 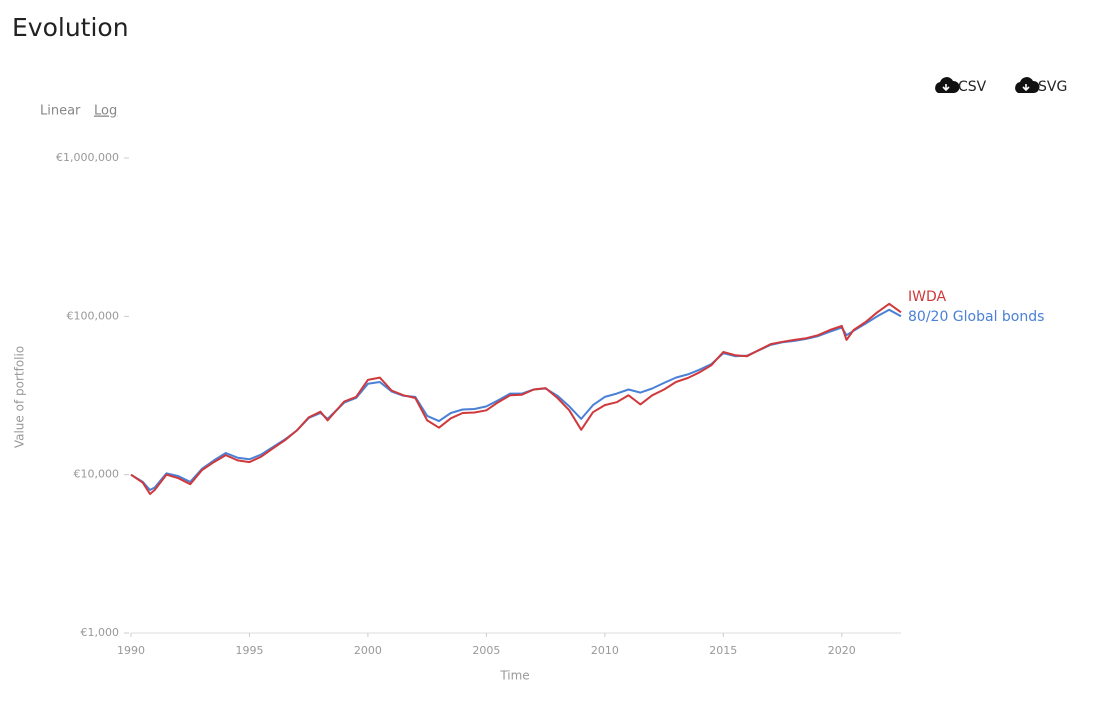 What do you see at coordinates (249, 650) in the screenshot?
I see `x-tick-label: 1995` at bounding box center [249, 650].